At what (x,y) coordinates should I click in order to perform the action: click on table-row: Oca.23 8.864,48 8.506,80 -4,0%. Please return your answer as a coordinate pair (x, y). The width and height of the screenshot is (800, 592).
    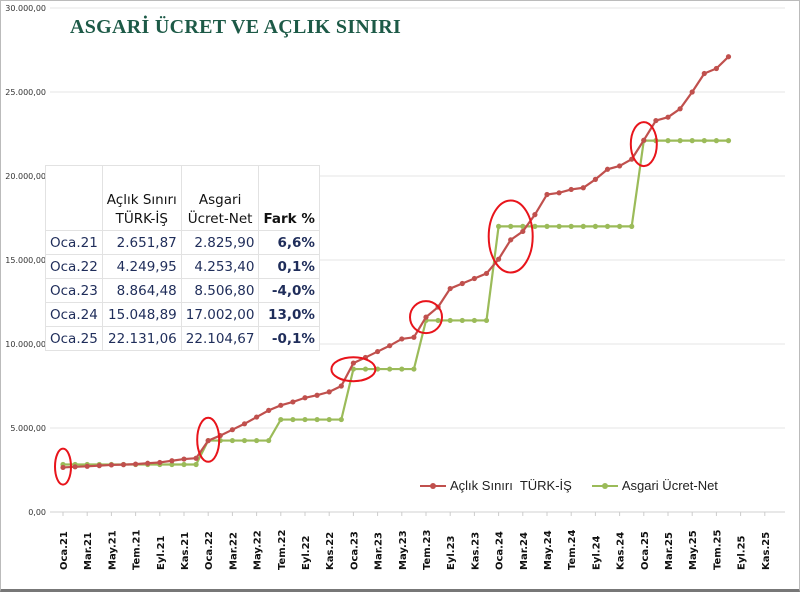
    Looking at the image, I should click on (182, 290).